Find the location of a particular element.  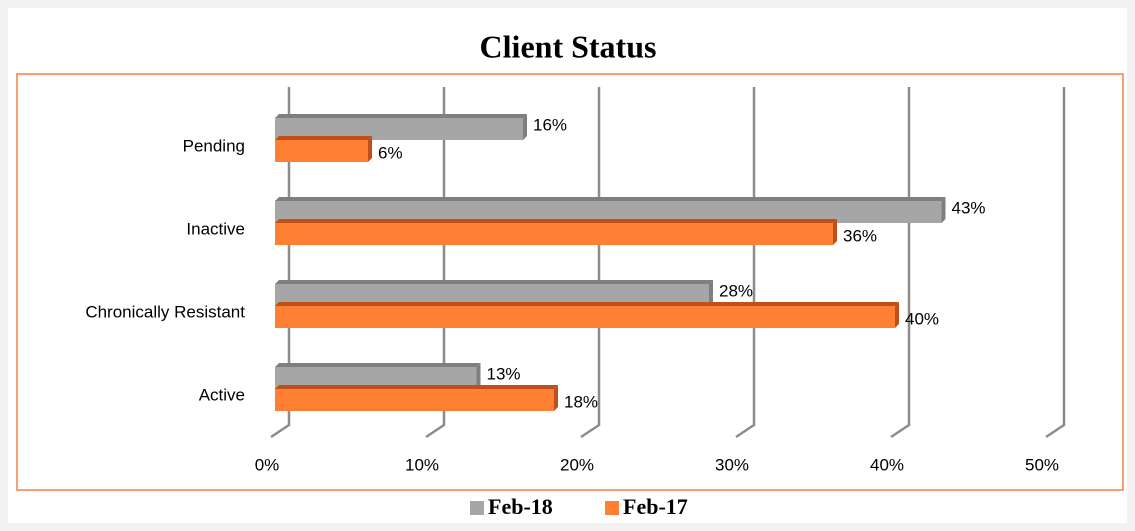

data-label: 13% is located at coordinates (504, 373).